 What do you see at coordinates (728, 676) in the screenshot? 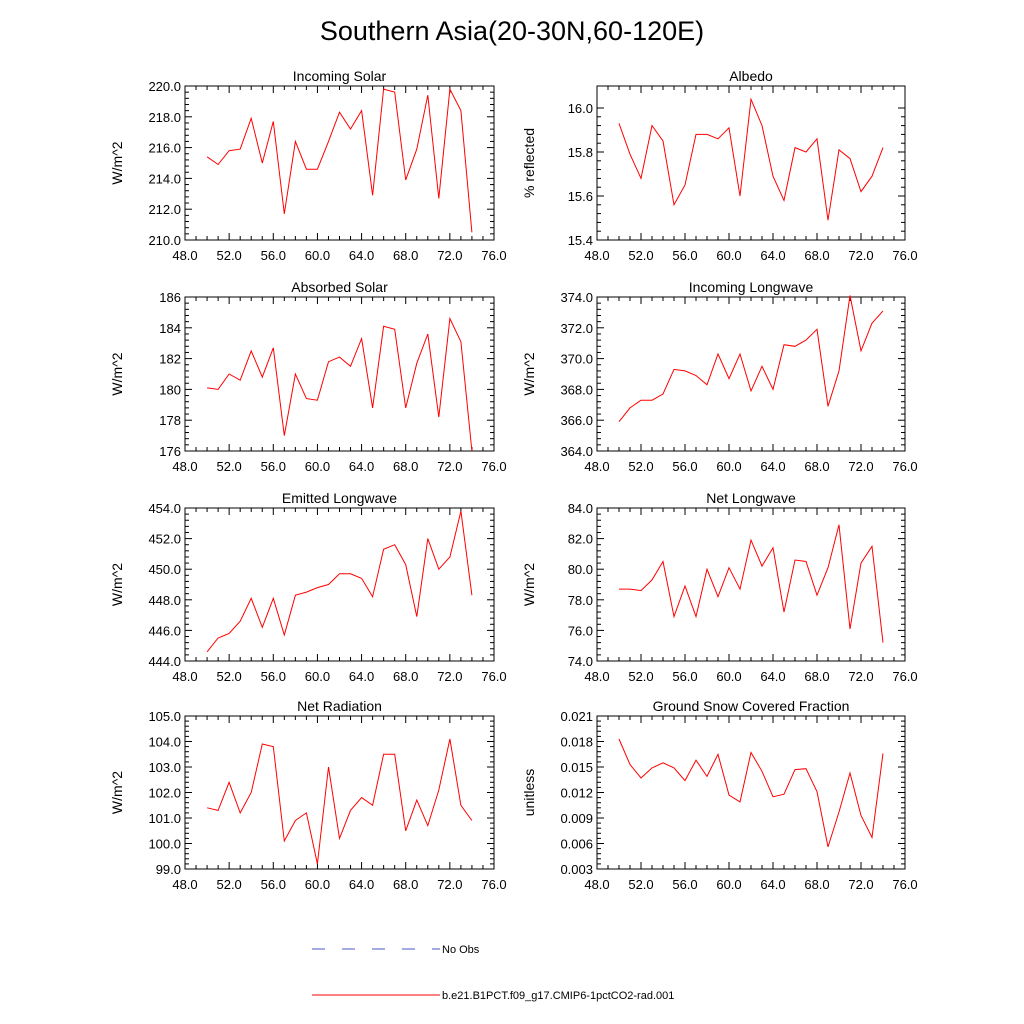
I see `x-tick-label-net-longwave: 60.0` at bounding box center [728, 676].